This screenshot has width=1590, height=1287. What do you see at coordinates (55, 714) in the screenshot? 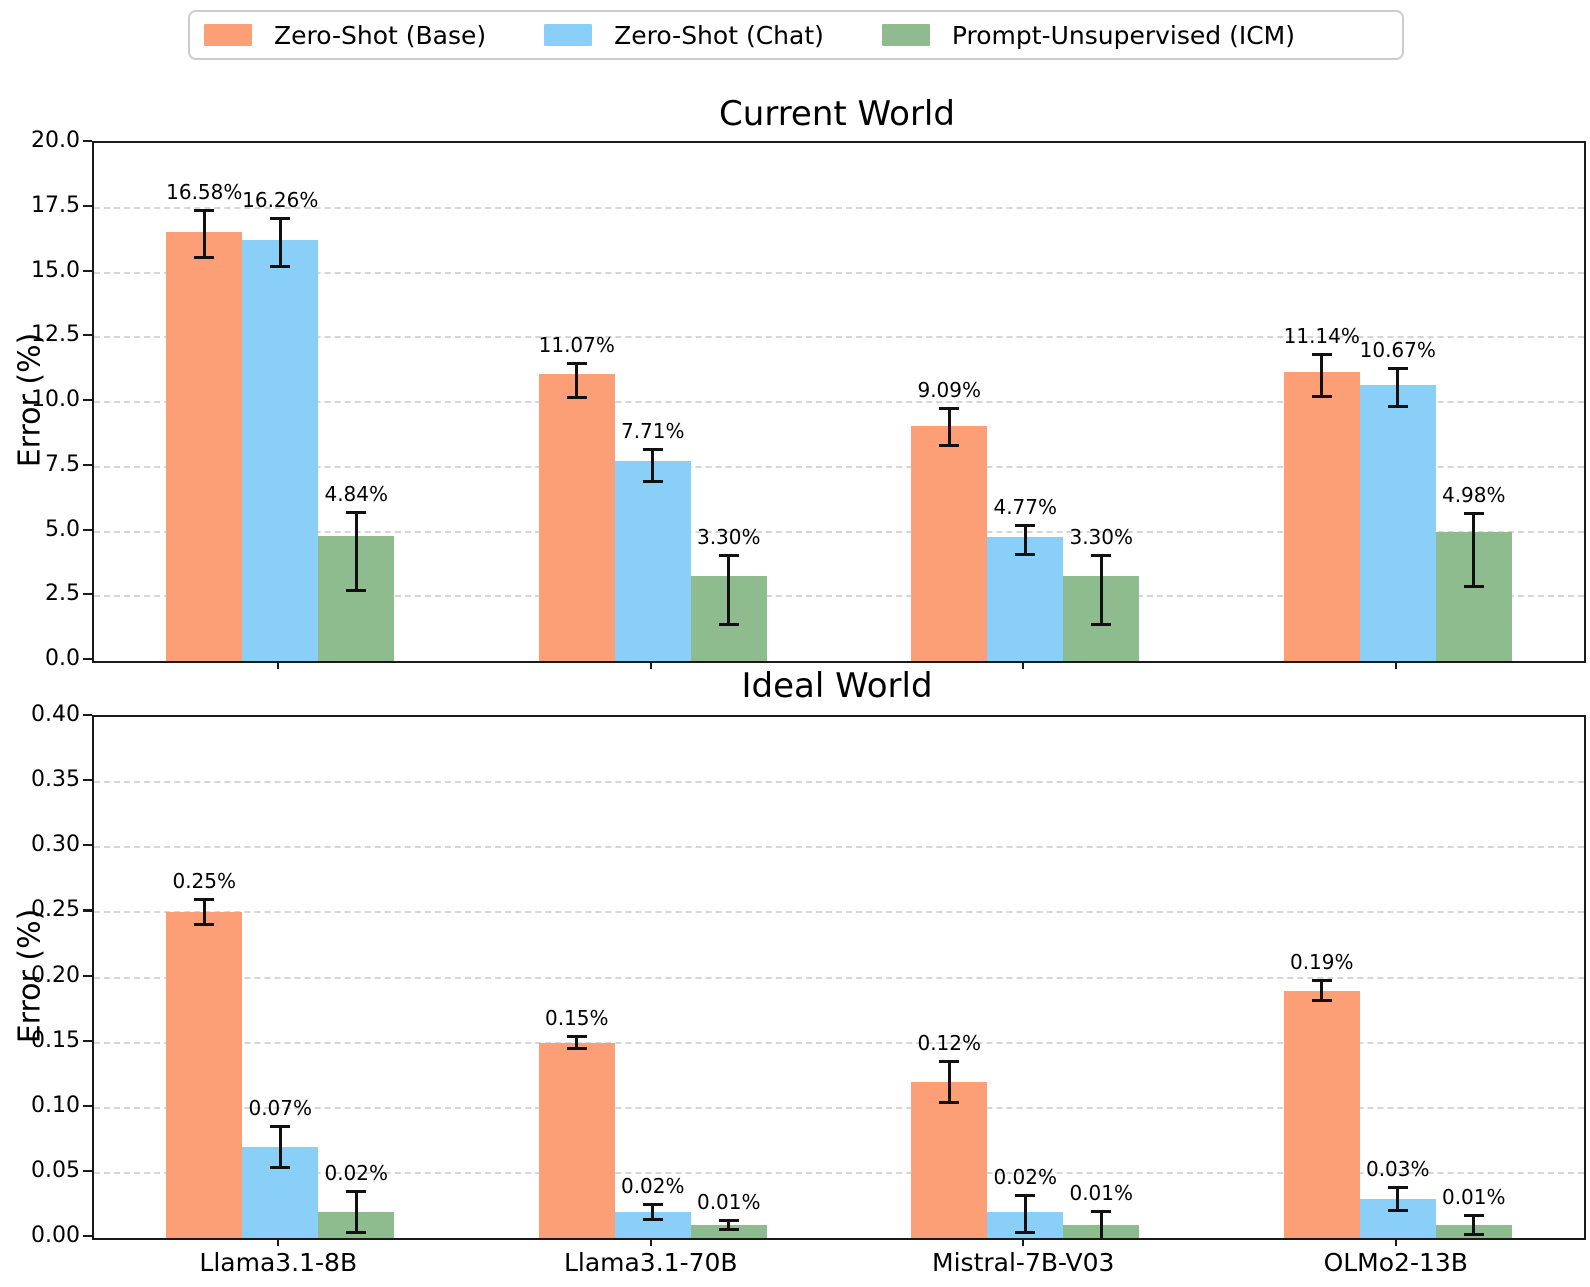
I see `y-tick-label: 0.40` at bounding box center [55, 714].